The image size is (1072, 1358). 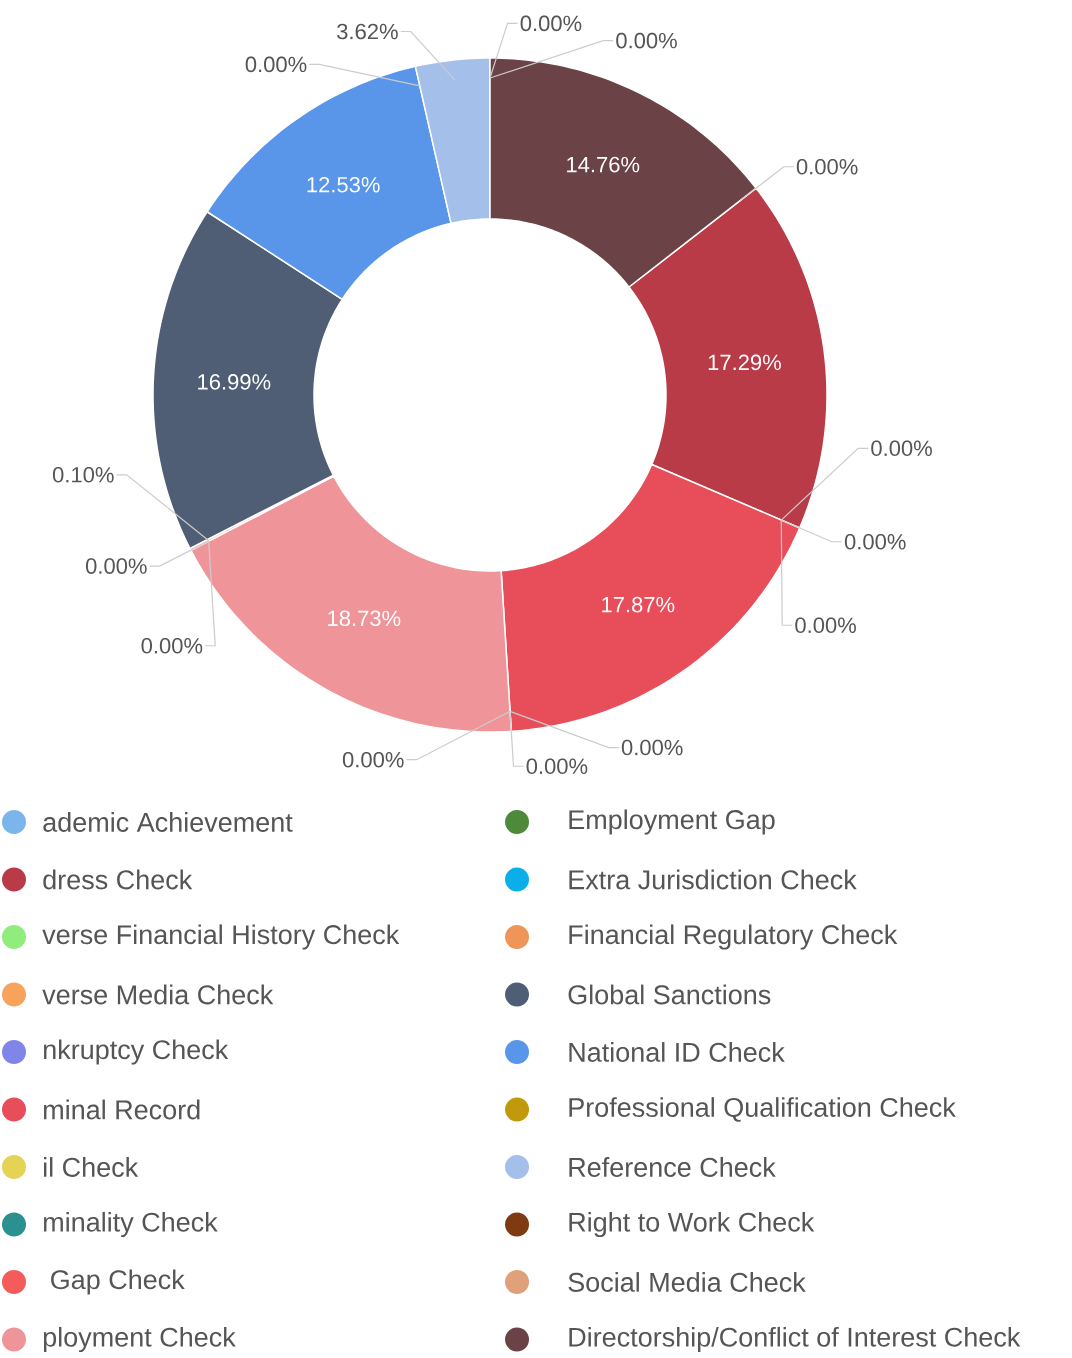 I want to click on legend-label: Directorship/Conflict of Interest Check, so click(x=795, y=1339).